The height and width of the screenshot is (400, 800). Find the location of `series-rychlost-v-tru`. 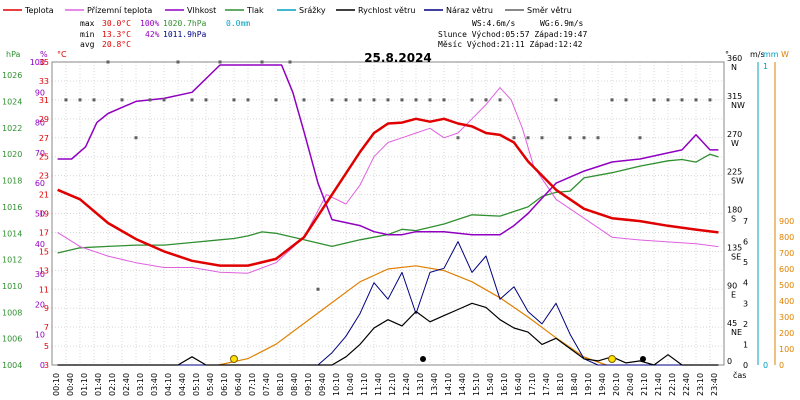

series-rychlost-v-tru is located at coordinates (388, 334).